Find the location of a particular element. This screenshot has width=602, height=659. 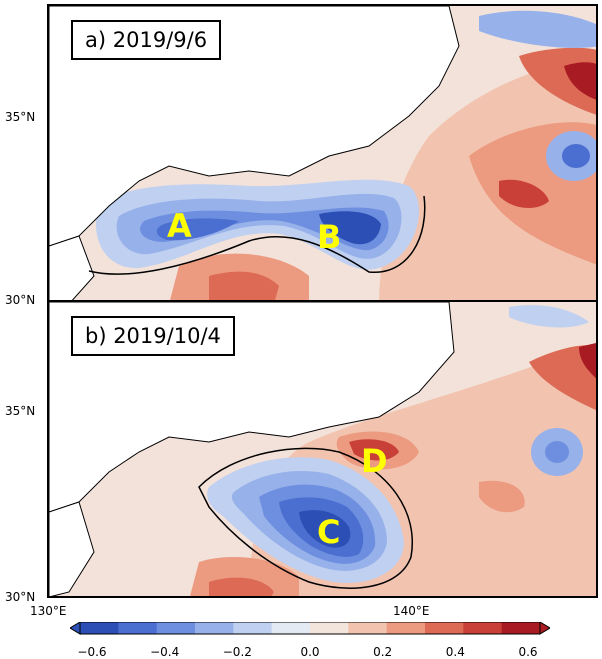

lat-tick-35n-b: 35°N is located at coordinates (20, 411).